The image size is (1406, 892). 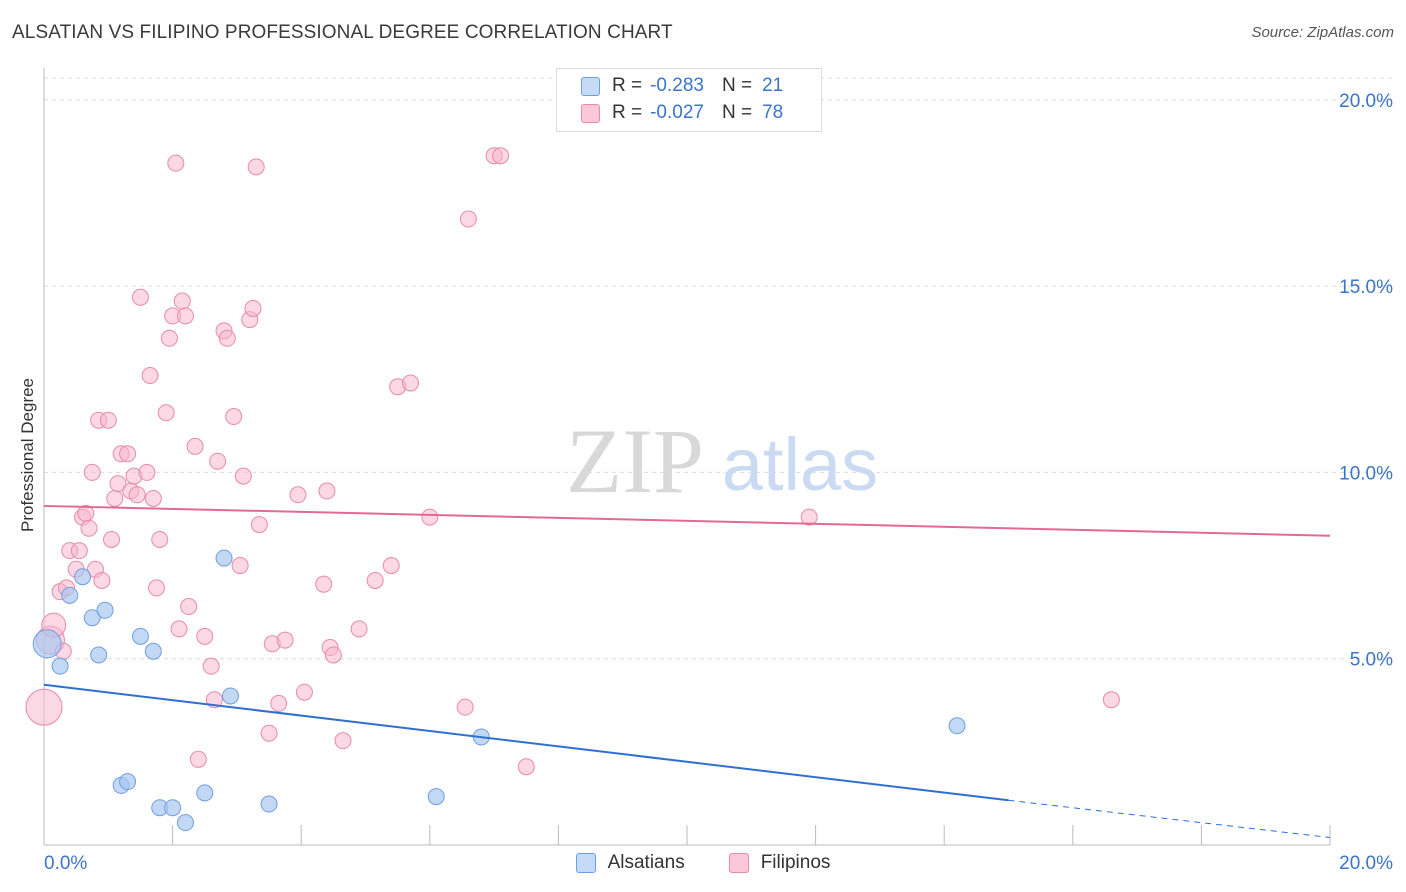 I want to click on r-value: -0.027, so click(x=677, y=112).